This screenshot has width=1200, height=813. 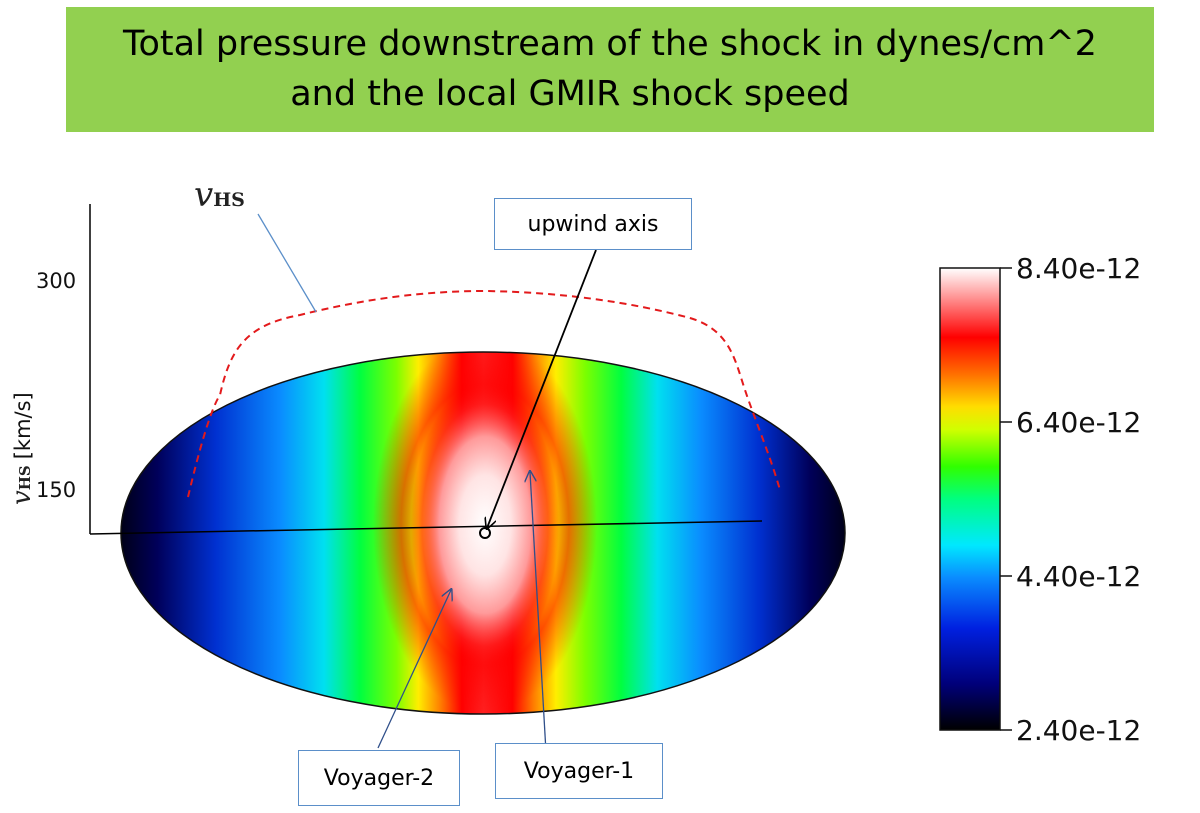 What do you see at coordinates (56, 490) in the screenshot?
I see `speed-tick-150: 150` at bounding box center [56, 490].